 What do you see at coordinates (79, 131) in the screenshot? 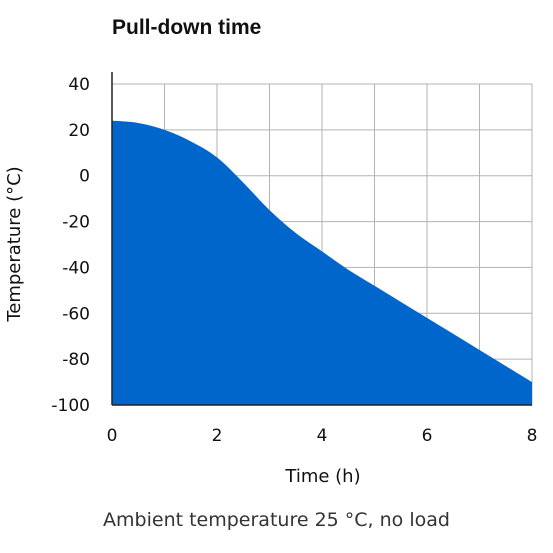
I see `y-tick-label: 20` at bounding box center [79, 131].